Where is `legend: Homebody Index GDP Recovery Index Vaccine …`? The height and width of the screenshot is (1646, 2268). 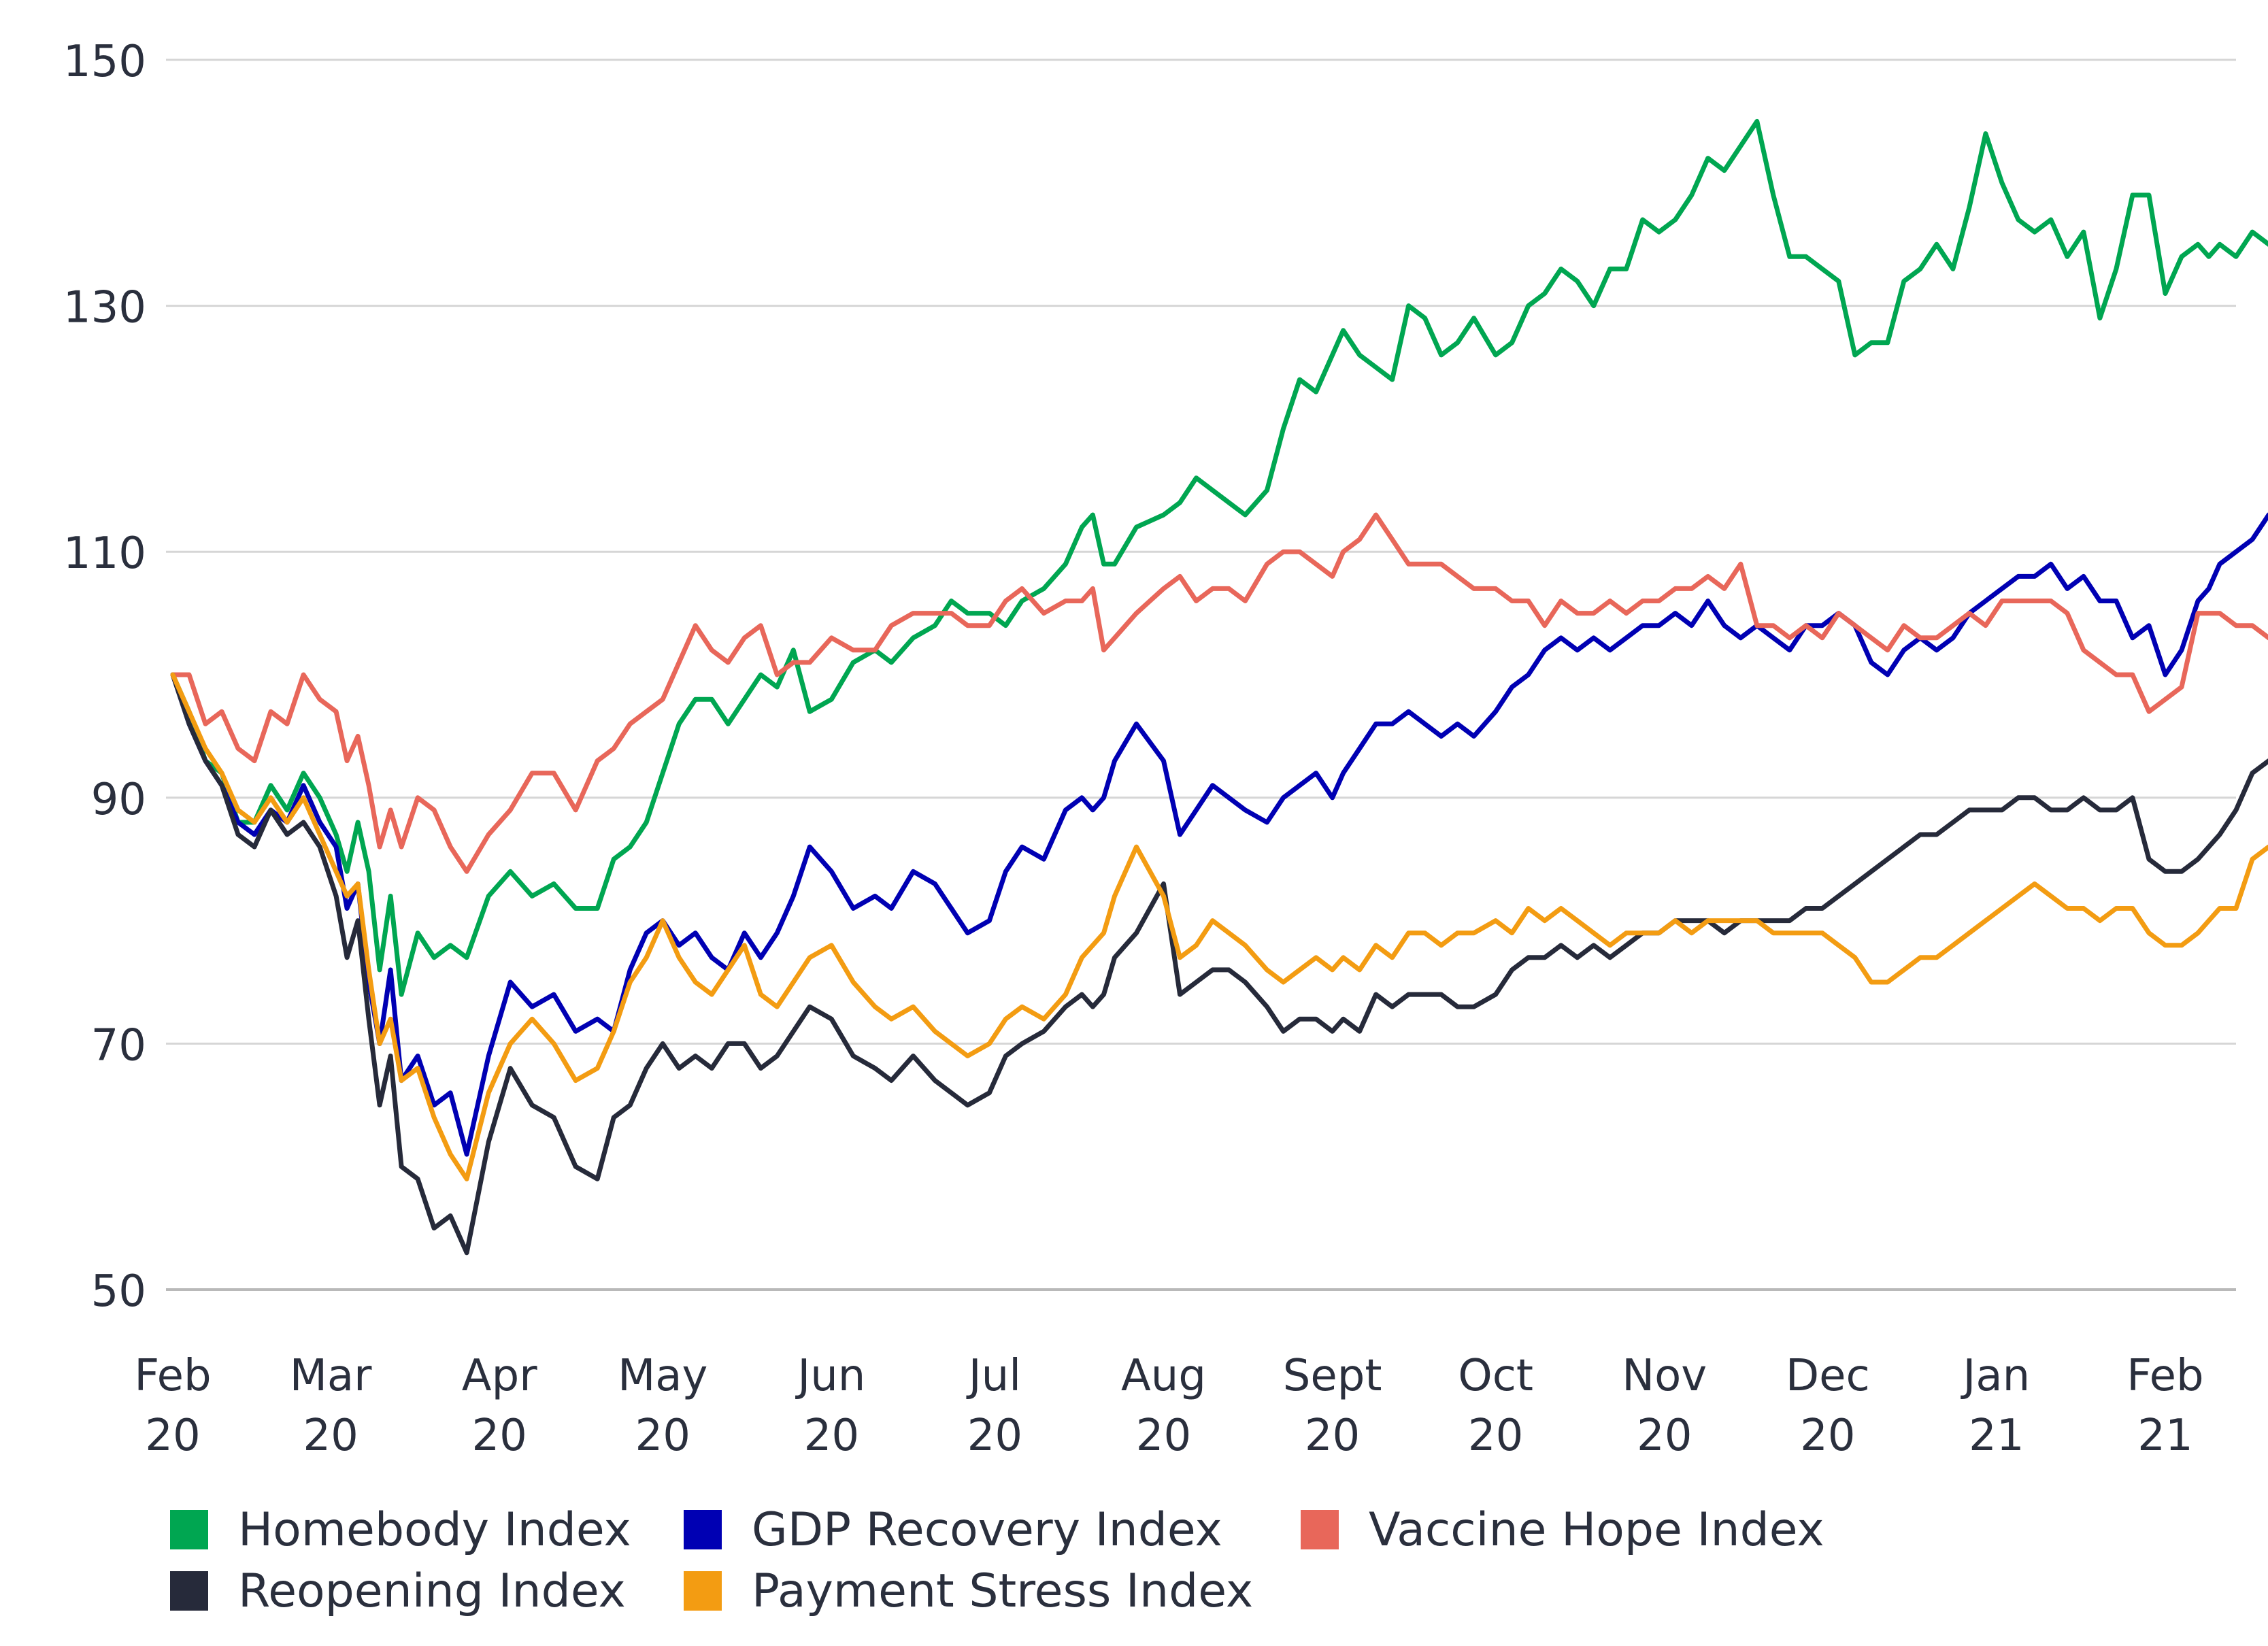 legend: Homebody Index GDP Recovery Index Vaccine … is located at coordinates (997, 1560).